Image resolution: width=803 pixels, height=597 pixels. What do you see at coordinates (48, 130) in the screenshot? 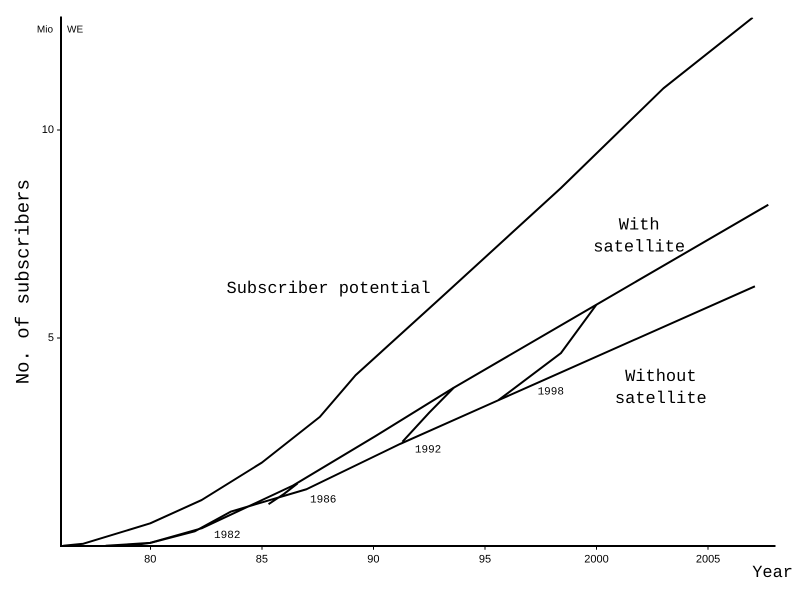
I see `y-tick-label: 10` at bounding box center [48, 130].